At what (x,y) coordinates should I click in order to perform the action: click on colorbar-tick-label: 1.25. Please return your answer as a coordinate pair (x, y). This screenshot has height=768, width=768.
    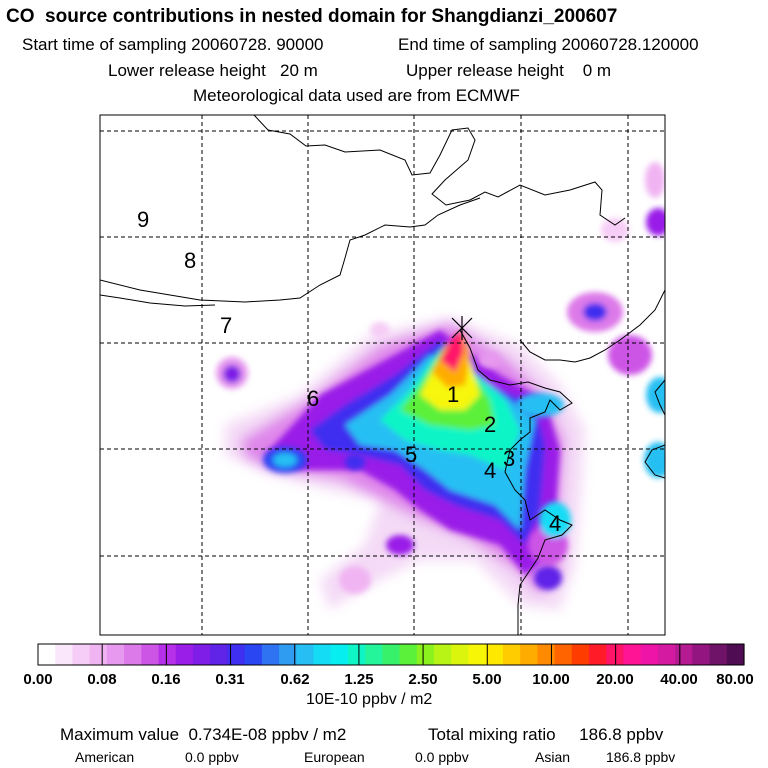
    Looking at the image, I should click on (359, 679).